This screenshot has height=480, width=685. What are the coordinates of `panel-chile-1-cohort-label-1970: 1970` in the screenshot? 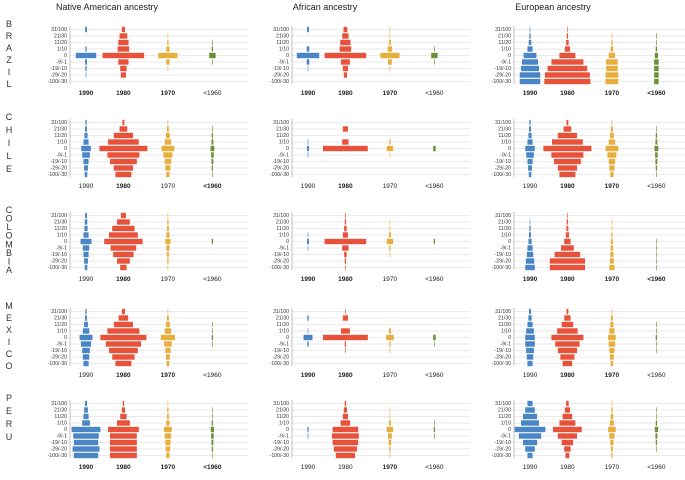 It's located at (390, 186).